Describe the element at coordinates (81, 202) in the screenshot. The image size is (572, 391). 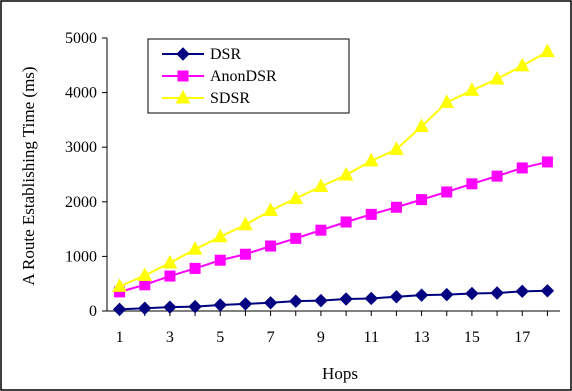
I see `y-tick-label: 2000` at that location.